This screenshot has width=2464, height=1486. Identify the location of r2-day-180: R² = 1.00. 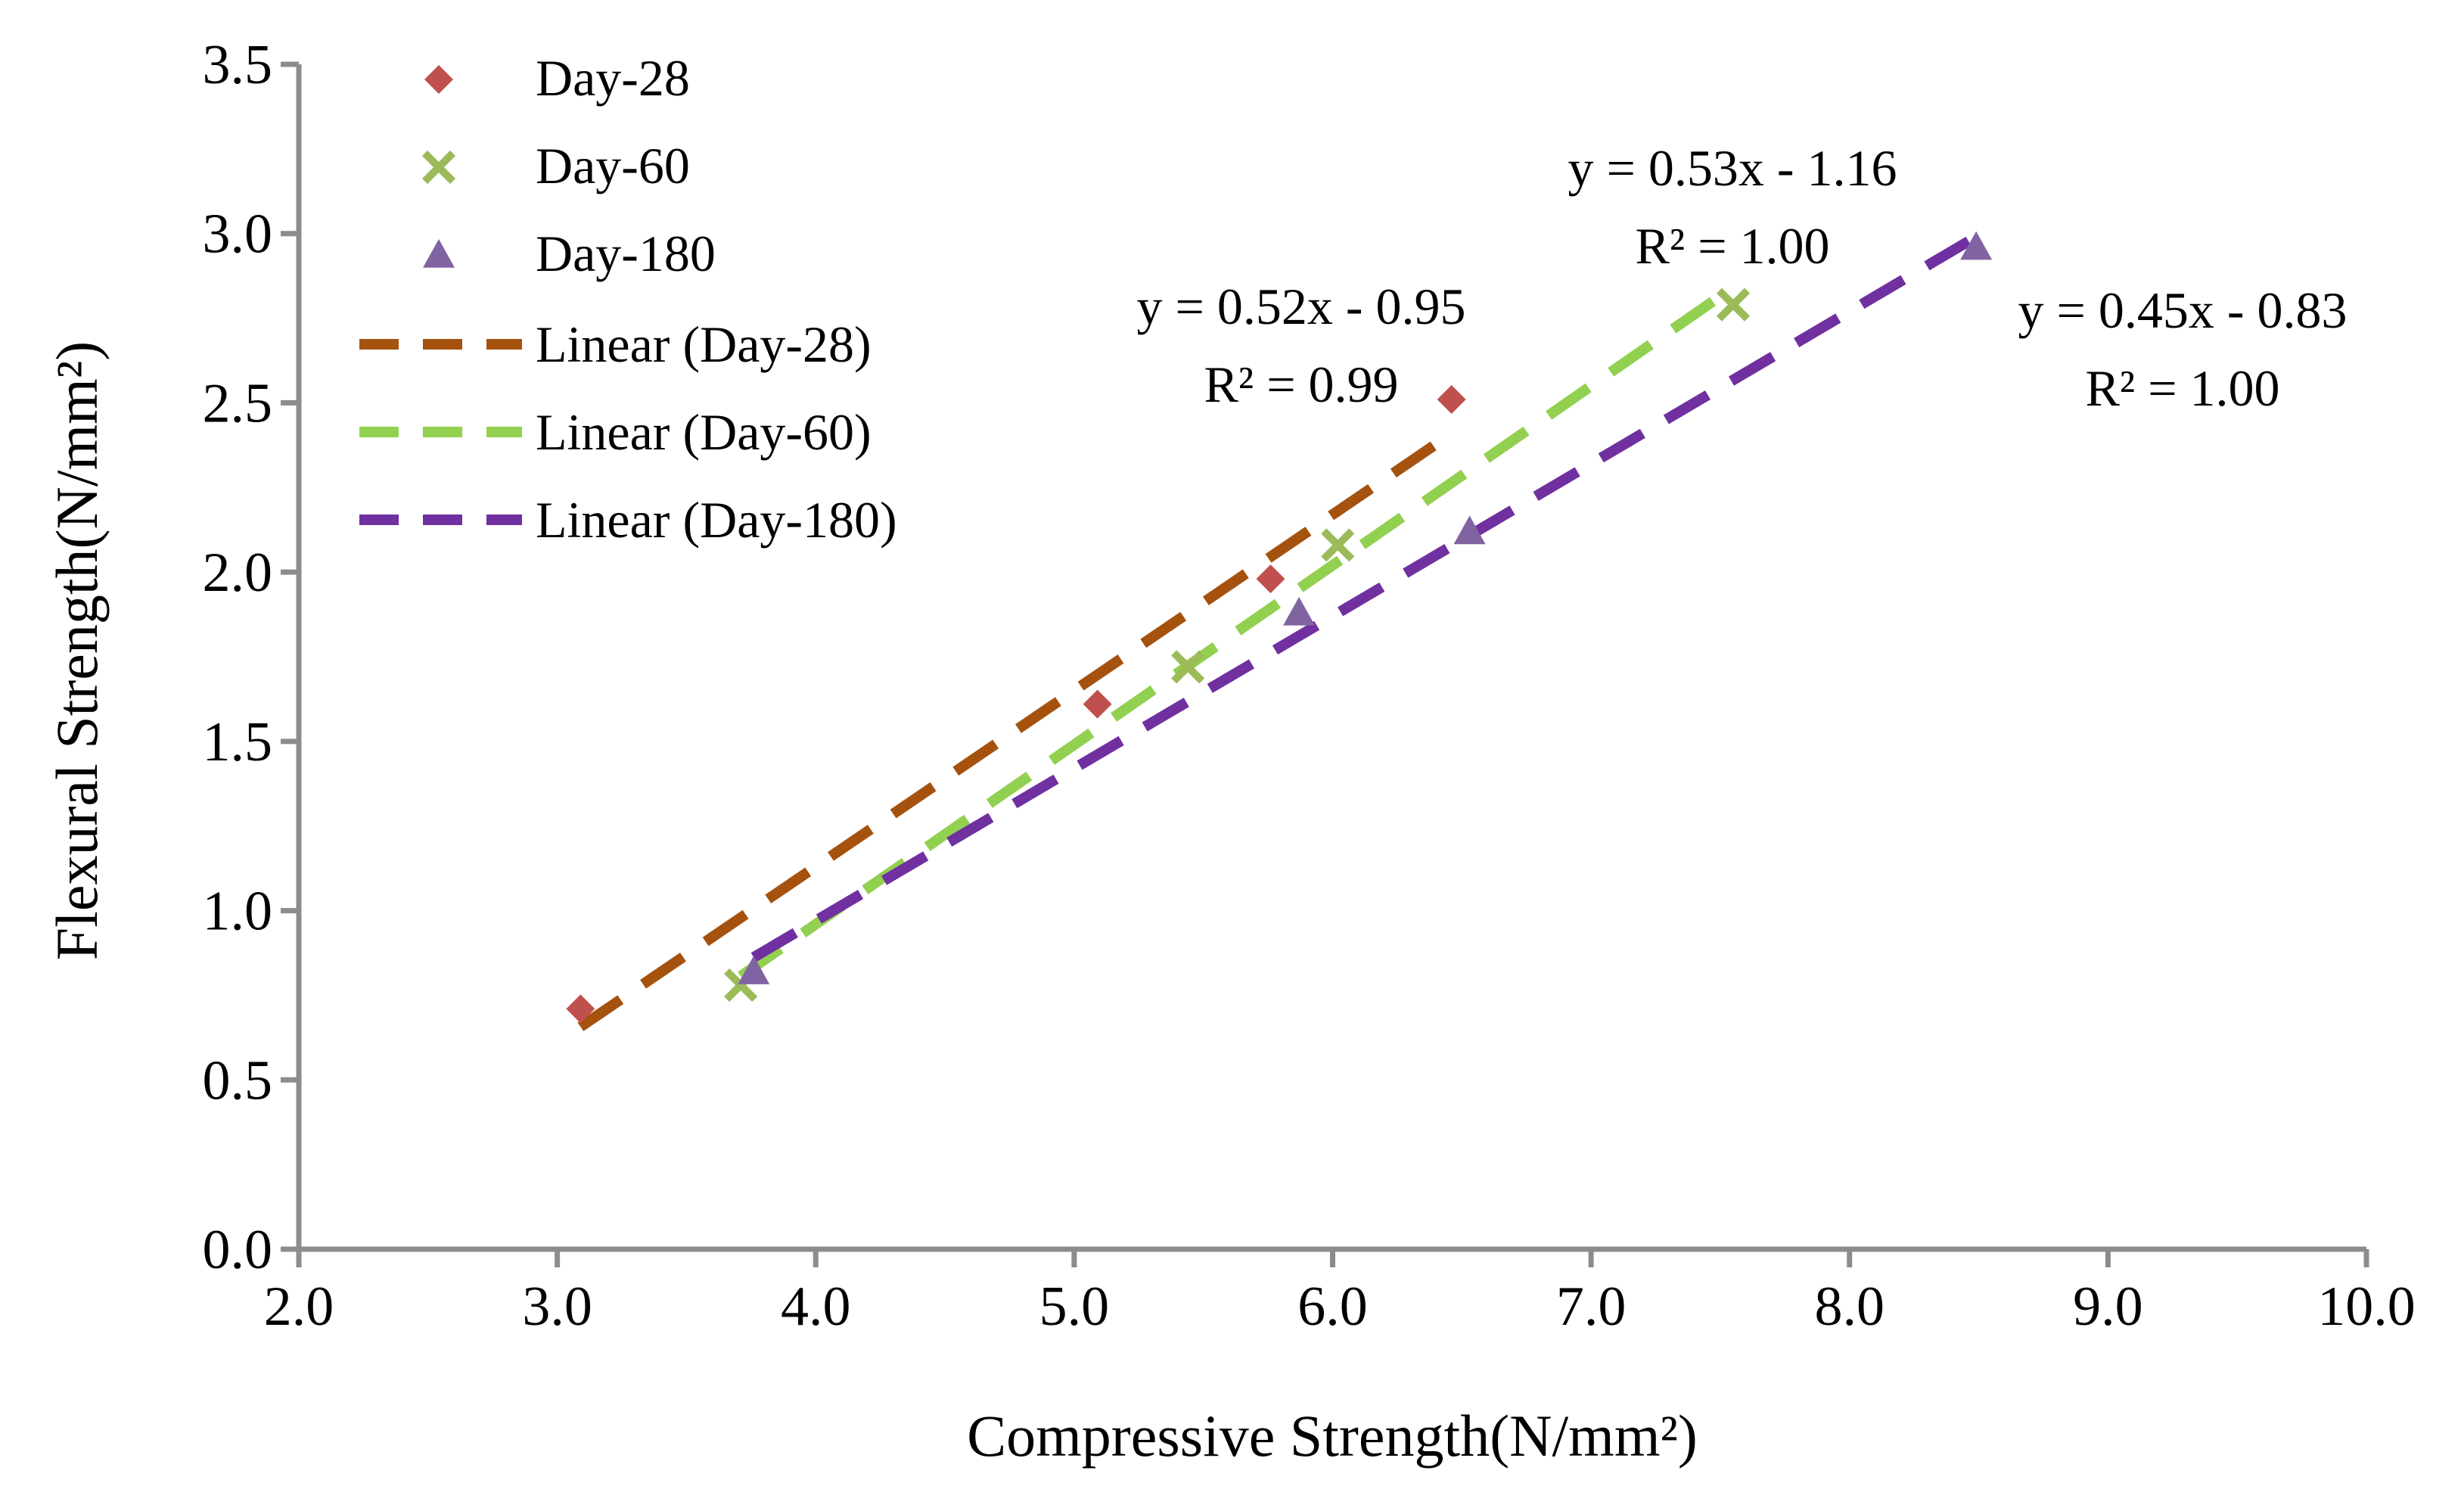
(2182, 388).